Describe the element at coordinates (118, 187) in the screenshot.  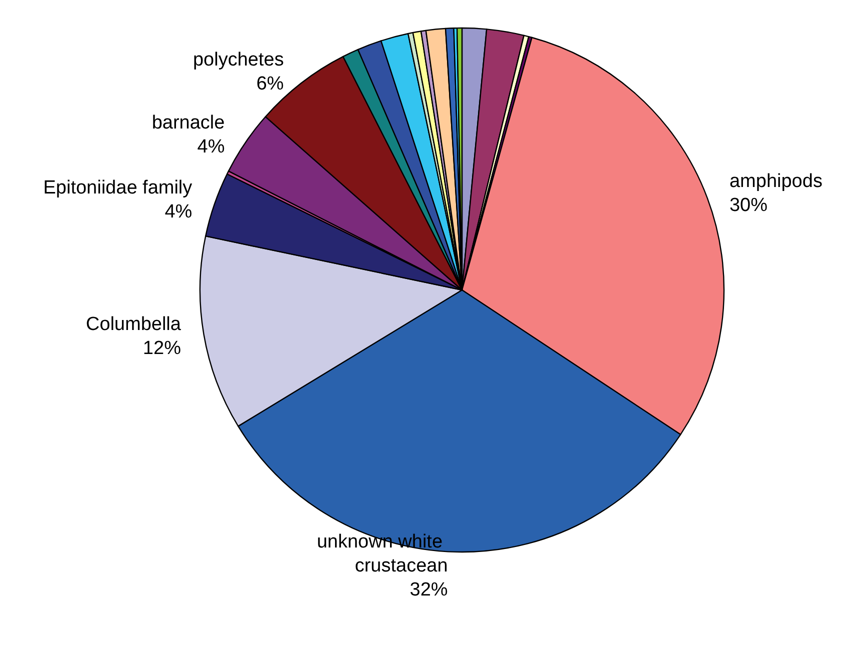
I see `slice-label: Epitoniidae family` at that location.